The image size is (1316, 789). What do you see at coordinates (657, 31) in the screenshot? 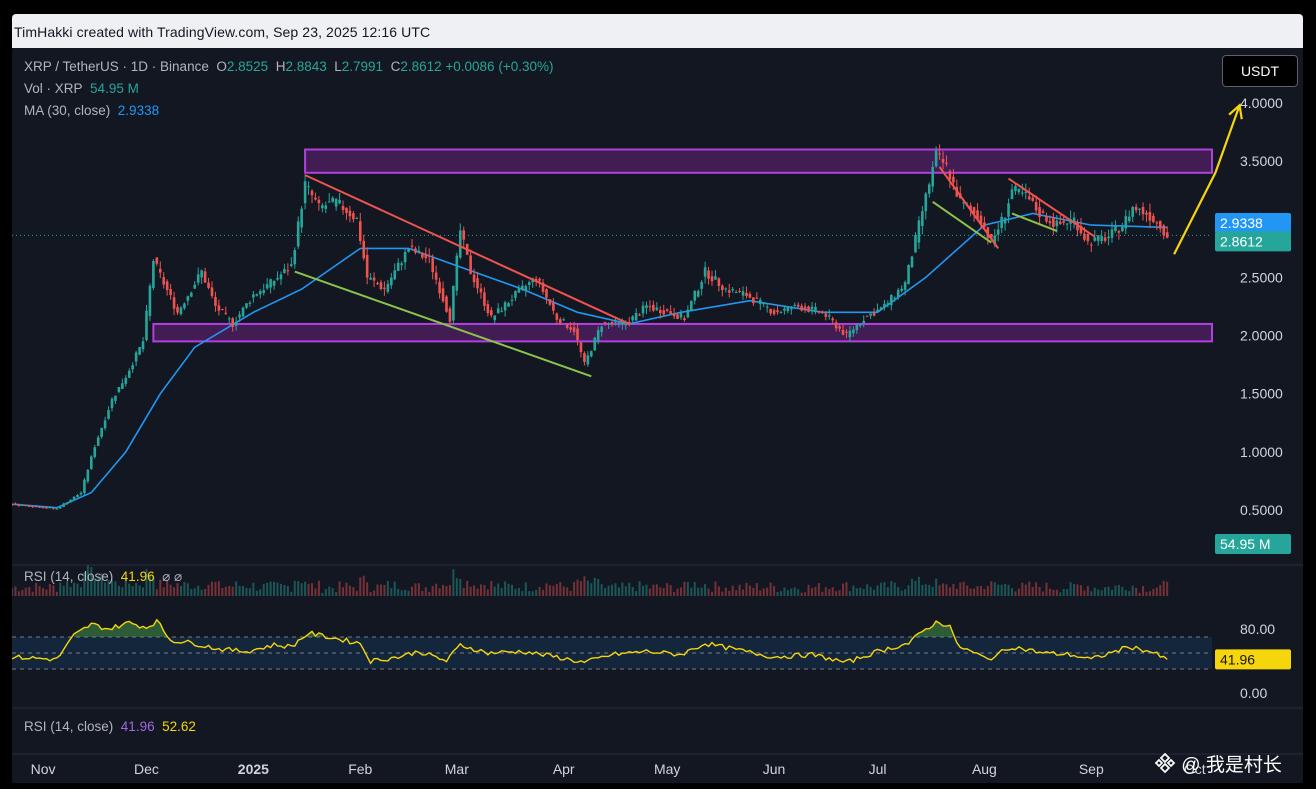
I see `header-bar` at bounding box center [657, 31].